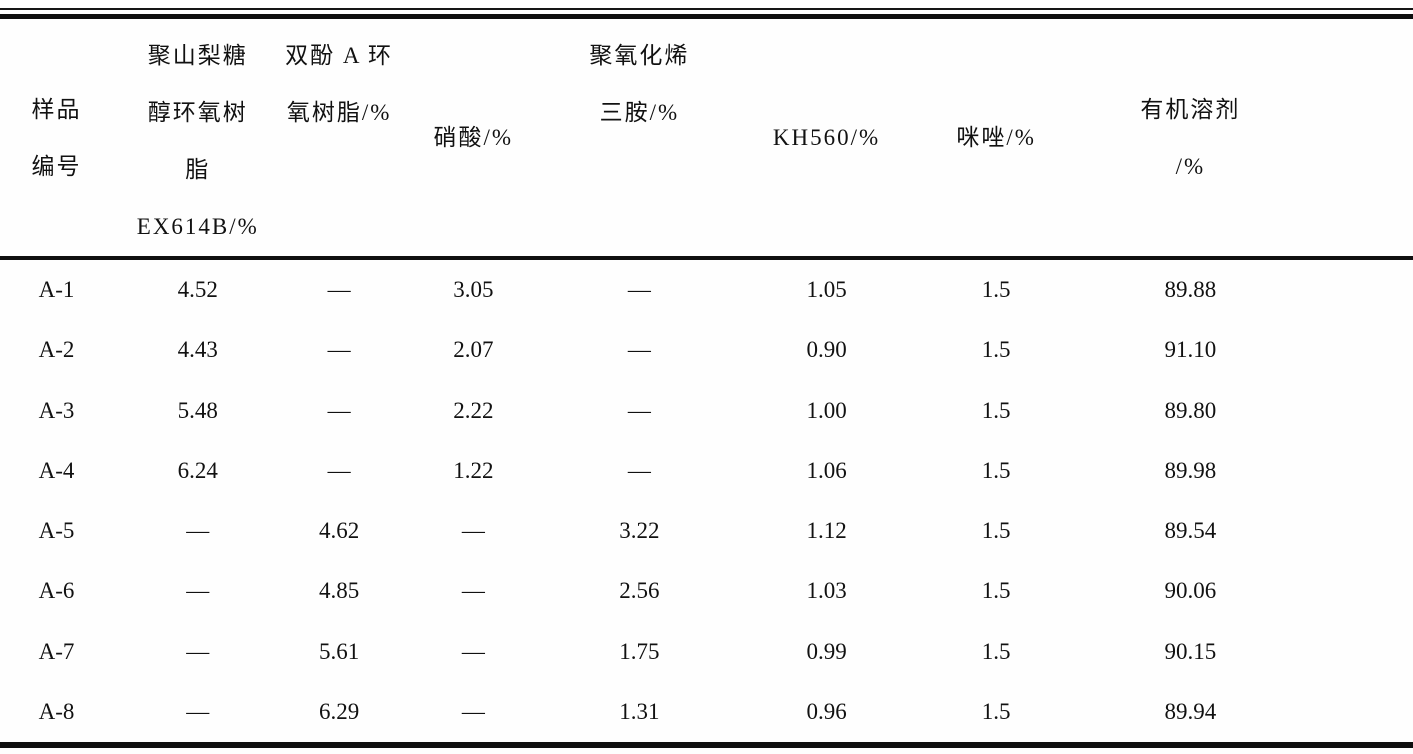 This screenshot has height=754, width=1413. I want to click on table-top-rule, so click(706, 13).